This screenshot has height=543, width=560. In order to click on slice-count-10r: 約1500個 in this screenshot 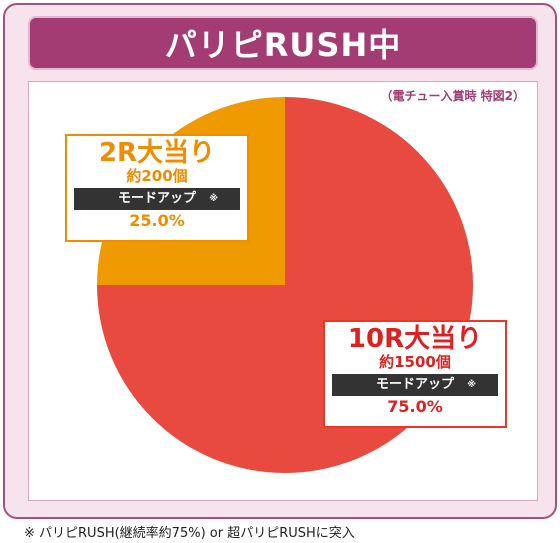, I will do `click(415, 362)`.